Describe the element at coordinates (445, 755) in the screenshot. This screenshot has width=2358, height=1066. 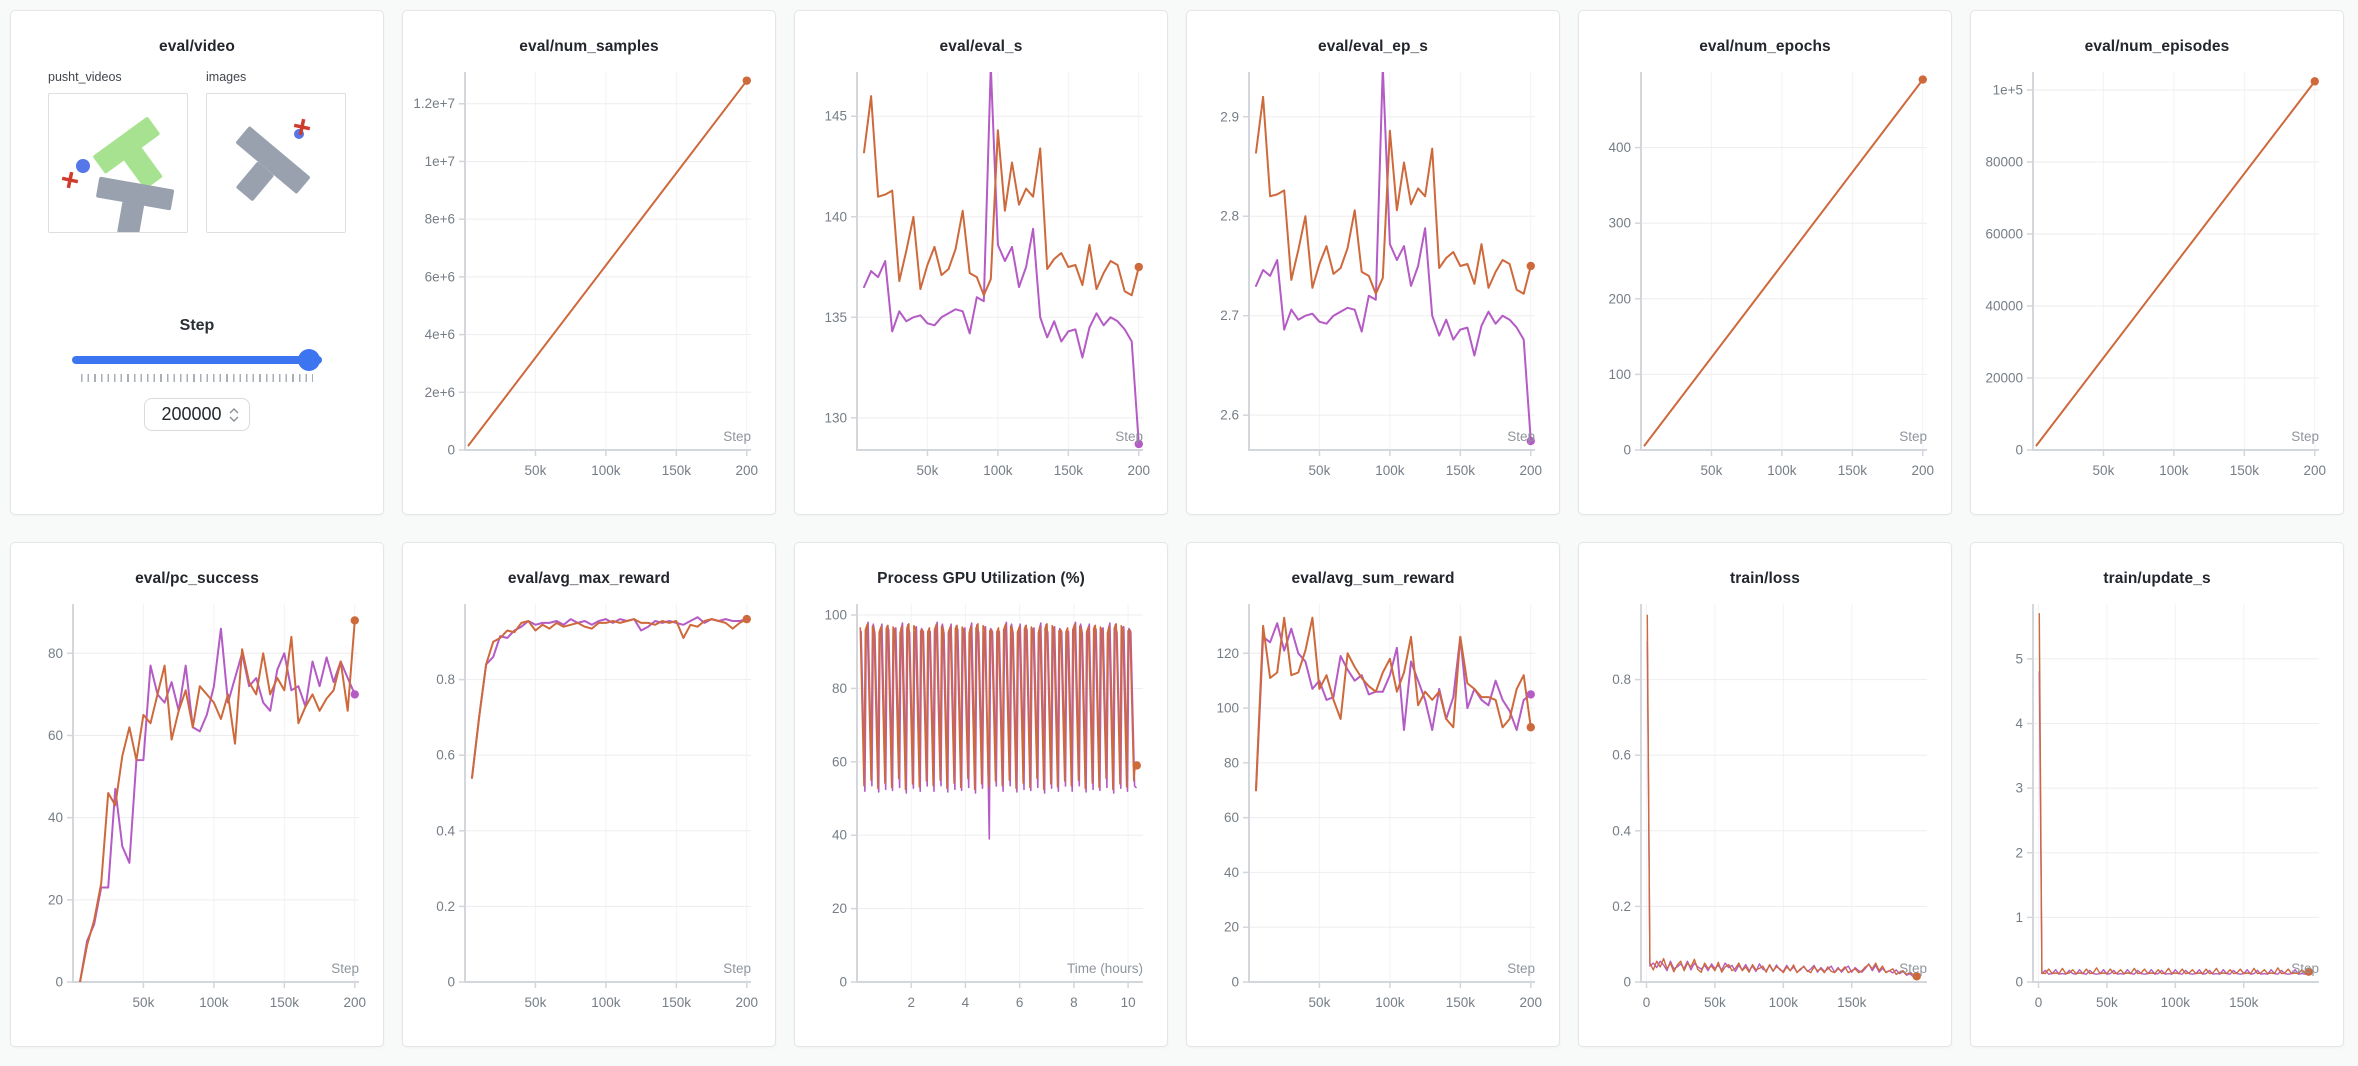
I see `svg-text: 0.6` at that location.